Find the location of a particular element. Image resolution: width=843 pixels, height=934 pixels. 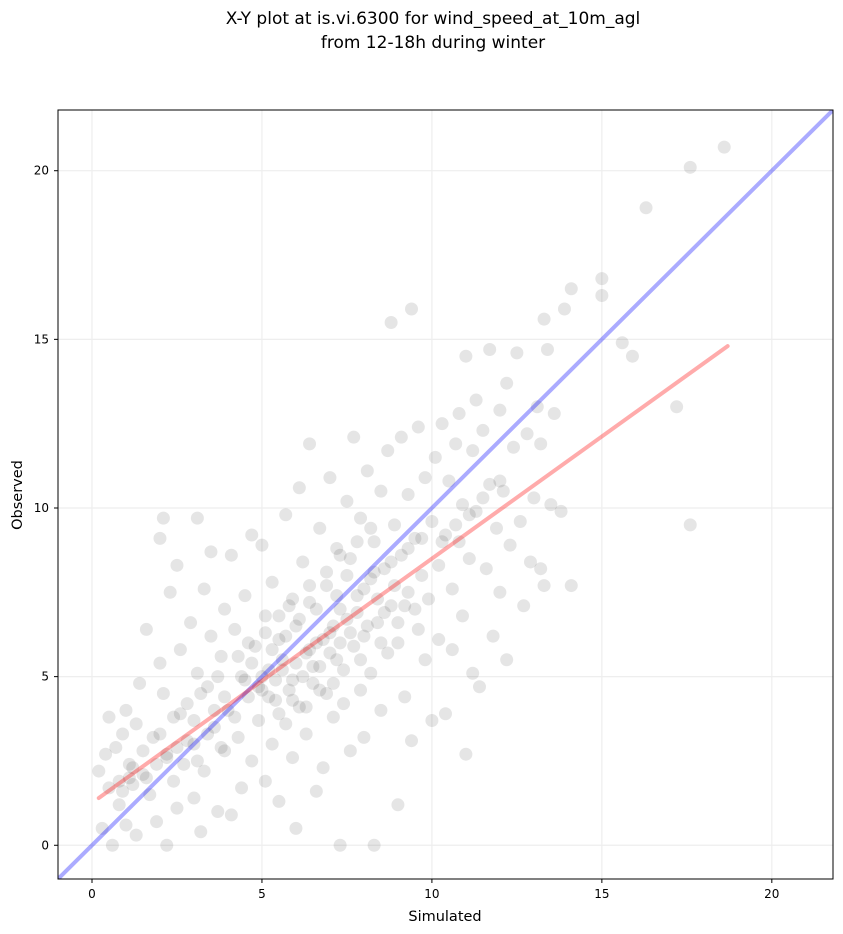

x-tick-label: 20 is located at coordinates (771, 894).